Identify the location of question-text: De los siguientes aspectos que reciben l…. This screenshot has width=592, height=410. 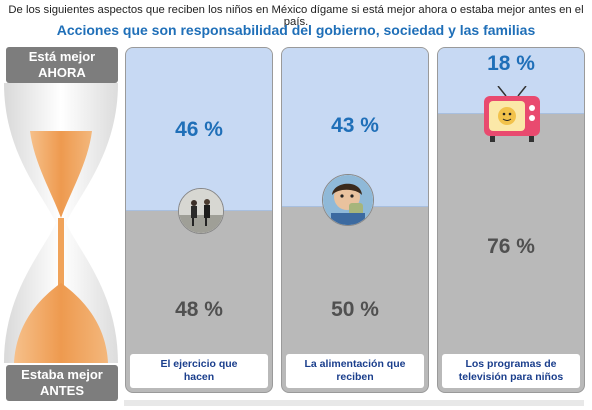
(296, 16).